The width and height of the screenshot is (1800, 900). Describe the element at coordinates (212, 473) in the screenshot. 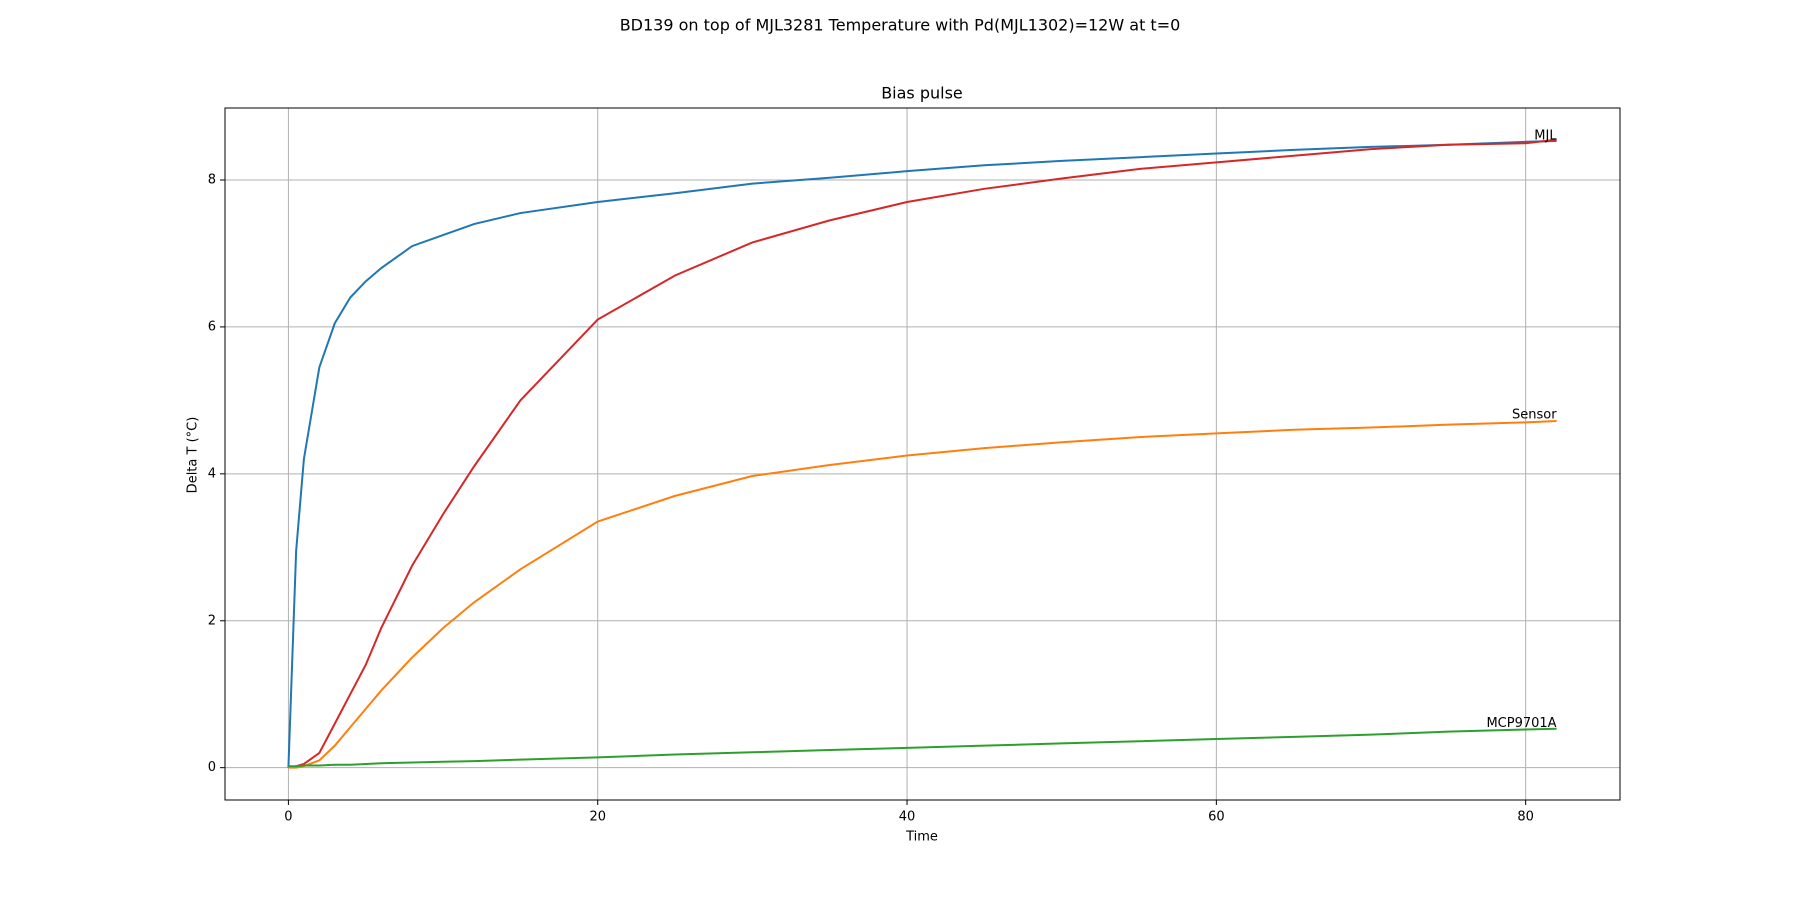

I see `y-tick-label: 4` at that location.